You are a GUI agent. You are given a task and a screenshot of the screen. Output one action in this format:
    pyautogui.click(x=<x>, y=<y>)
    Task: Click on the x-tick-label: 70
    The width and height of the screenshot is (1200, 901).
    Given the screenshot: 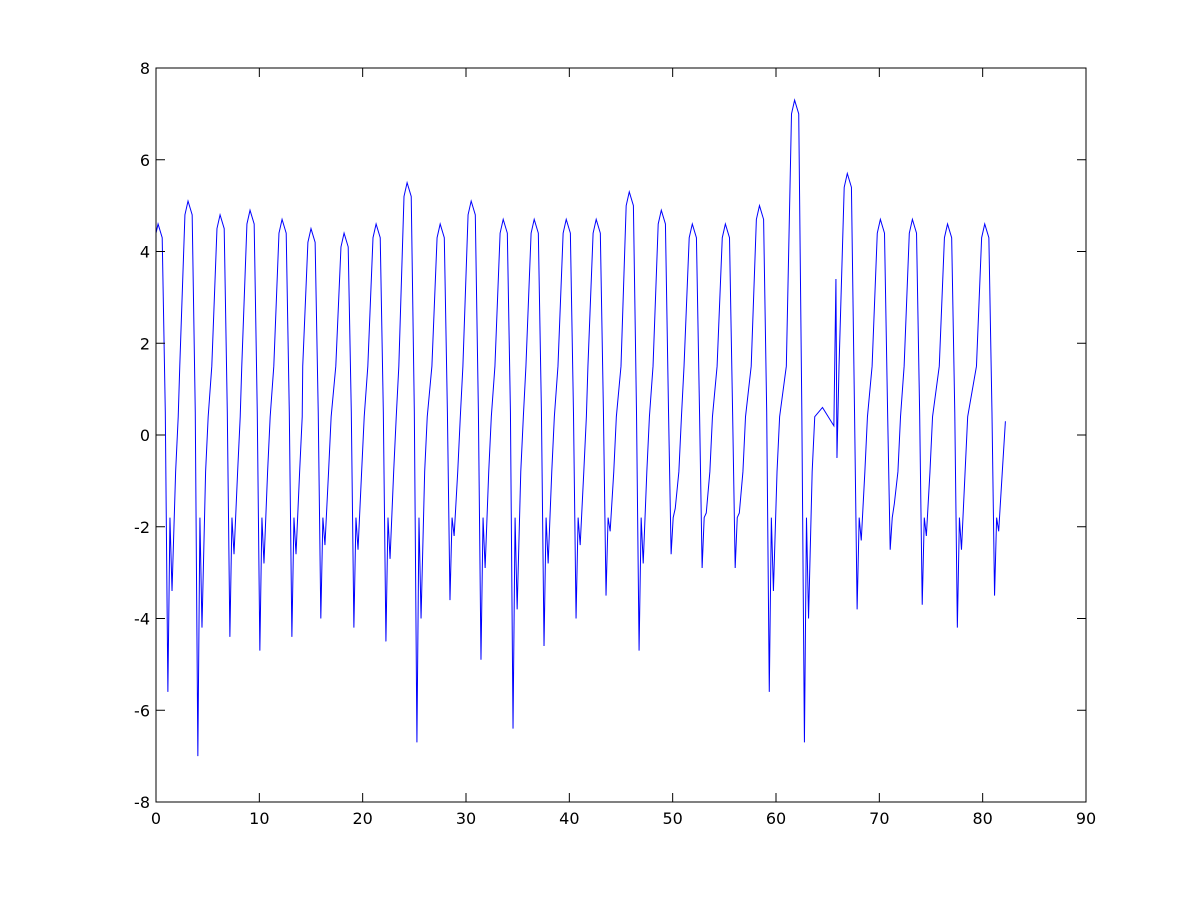 What is the action you would take?
    pyautogui.click(x=879, y=818)
    